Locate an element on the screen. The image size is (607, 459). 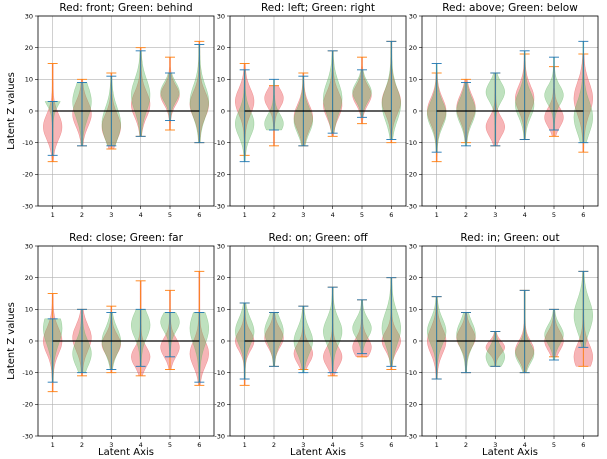
panel-title: Red: close; Green: far is located at coordinates (126, 238).